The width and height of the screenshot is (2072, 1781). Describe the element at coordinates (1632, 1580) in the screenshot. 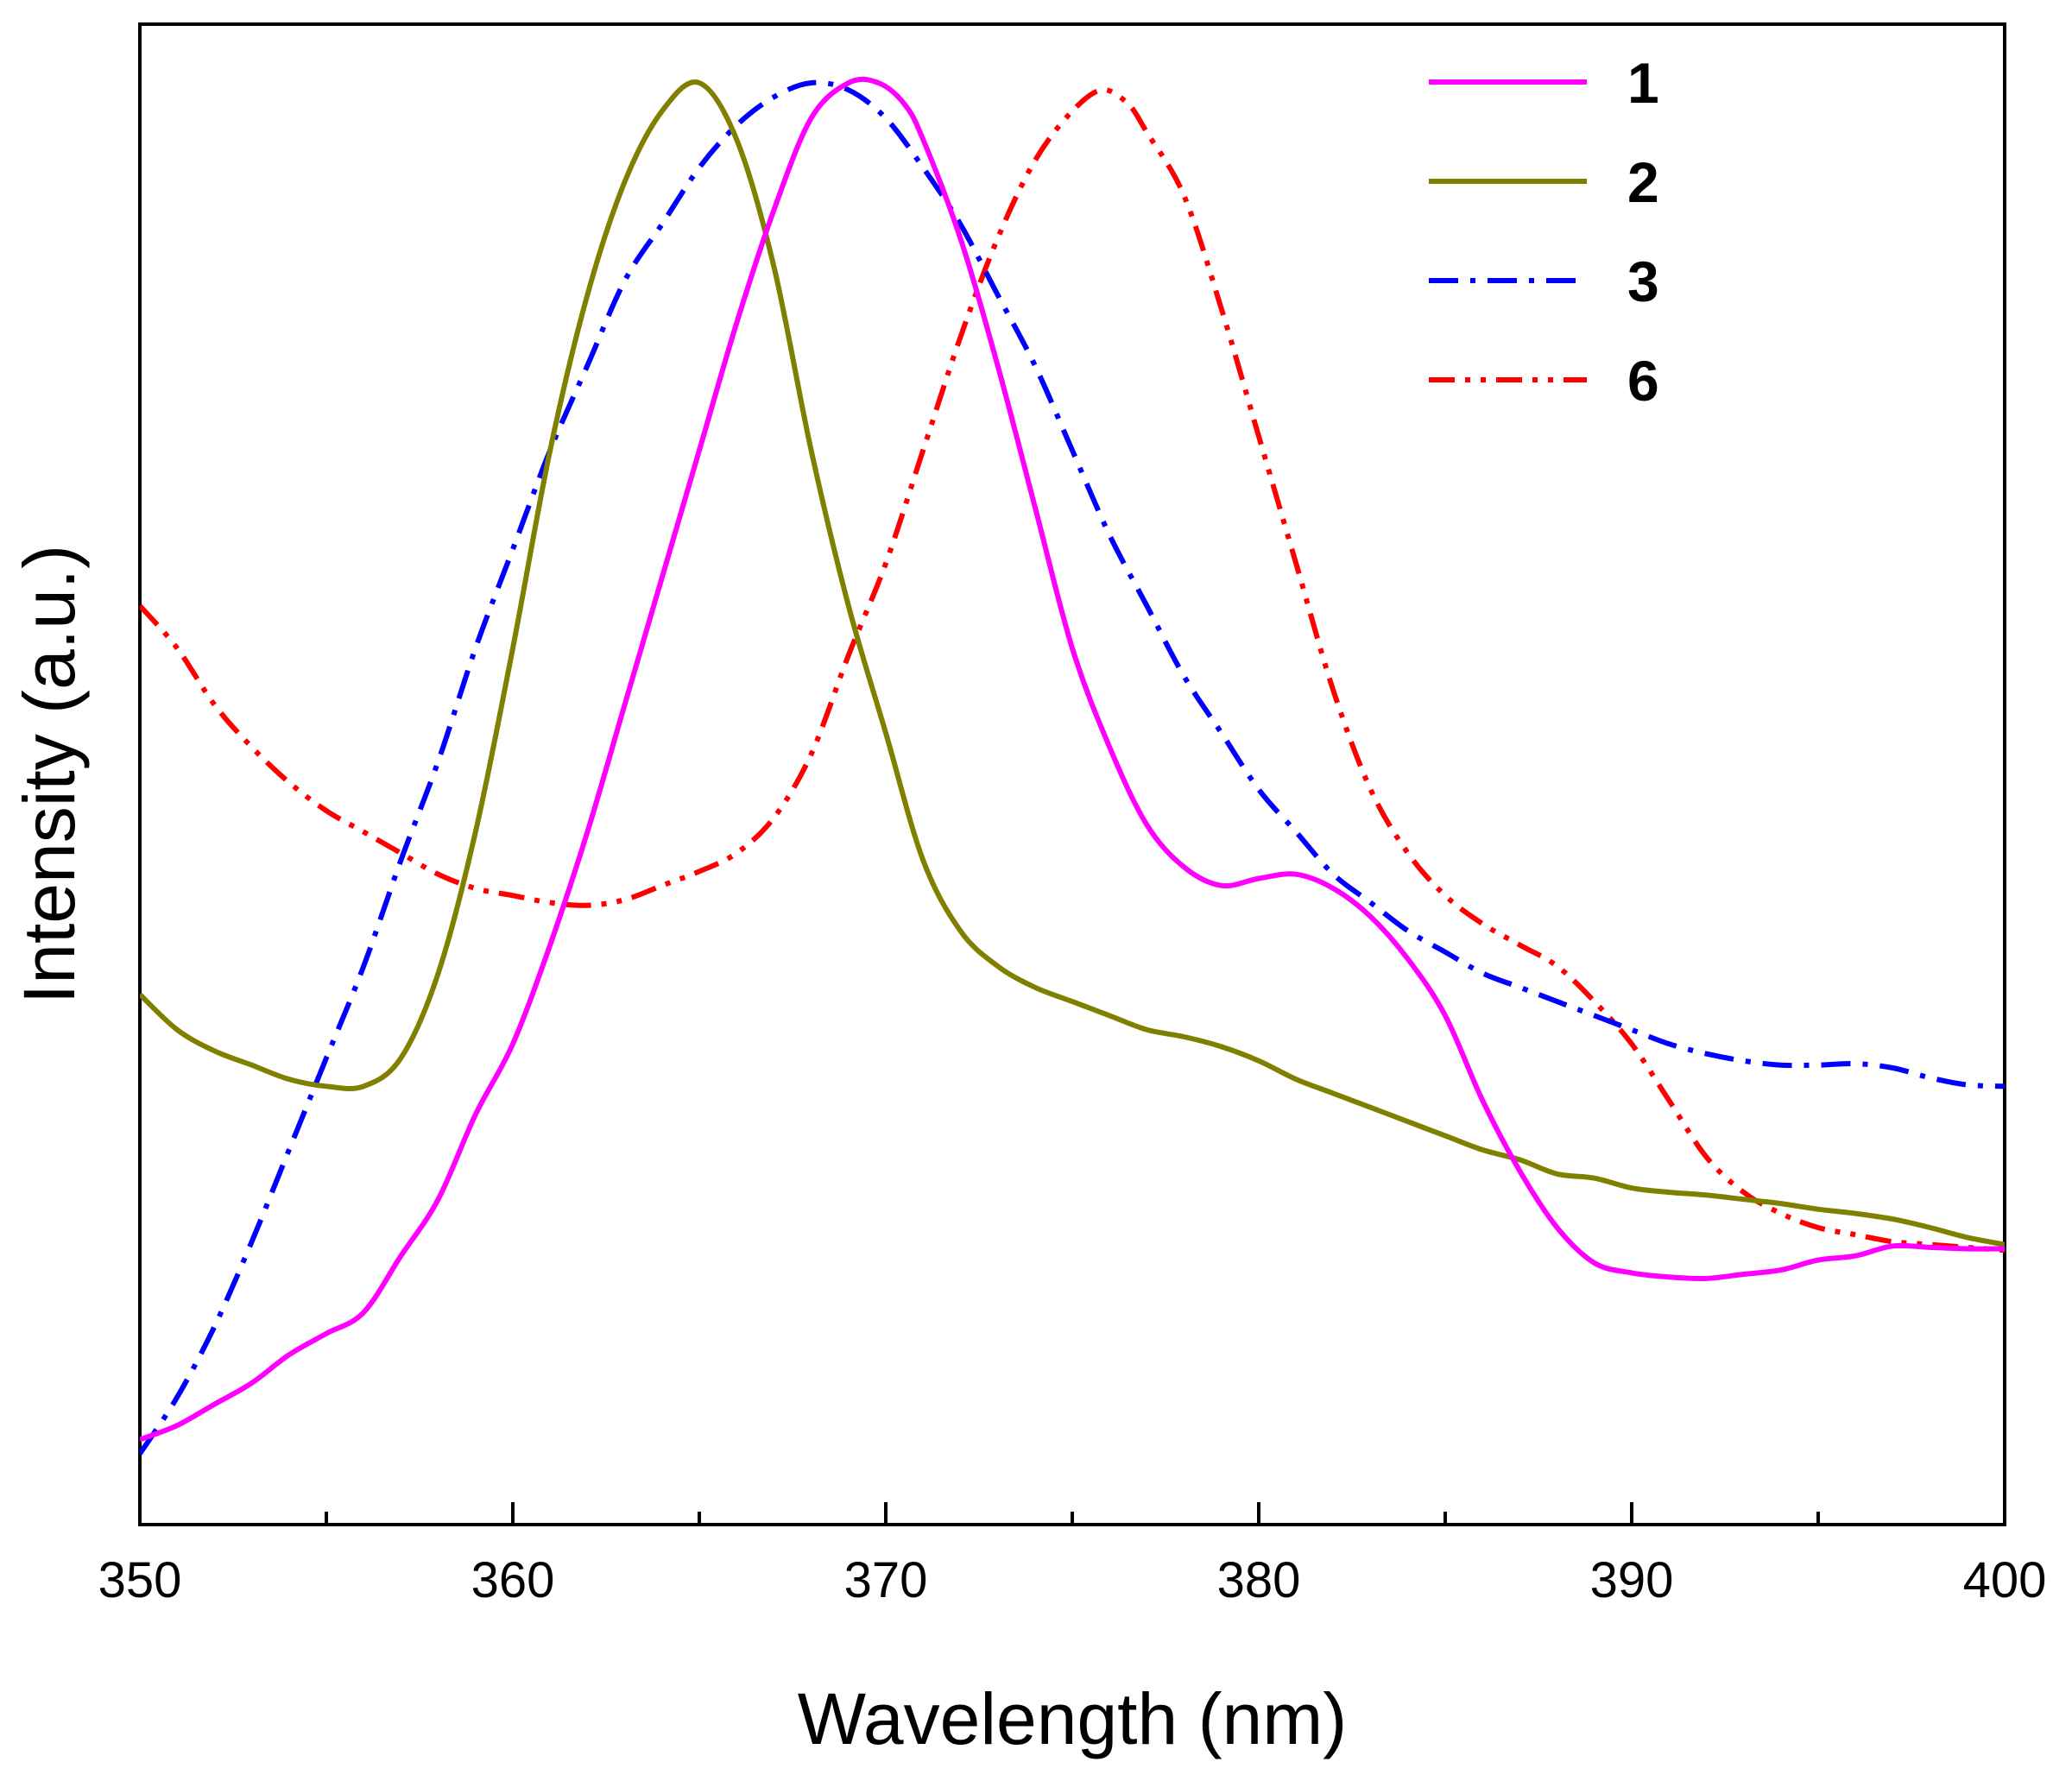

I see `x-tick-label-390: 390` at that location.